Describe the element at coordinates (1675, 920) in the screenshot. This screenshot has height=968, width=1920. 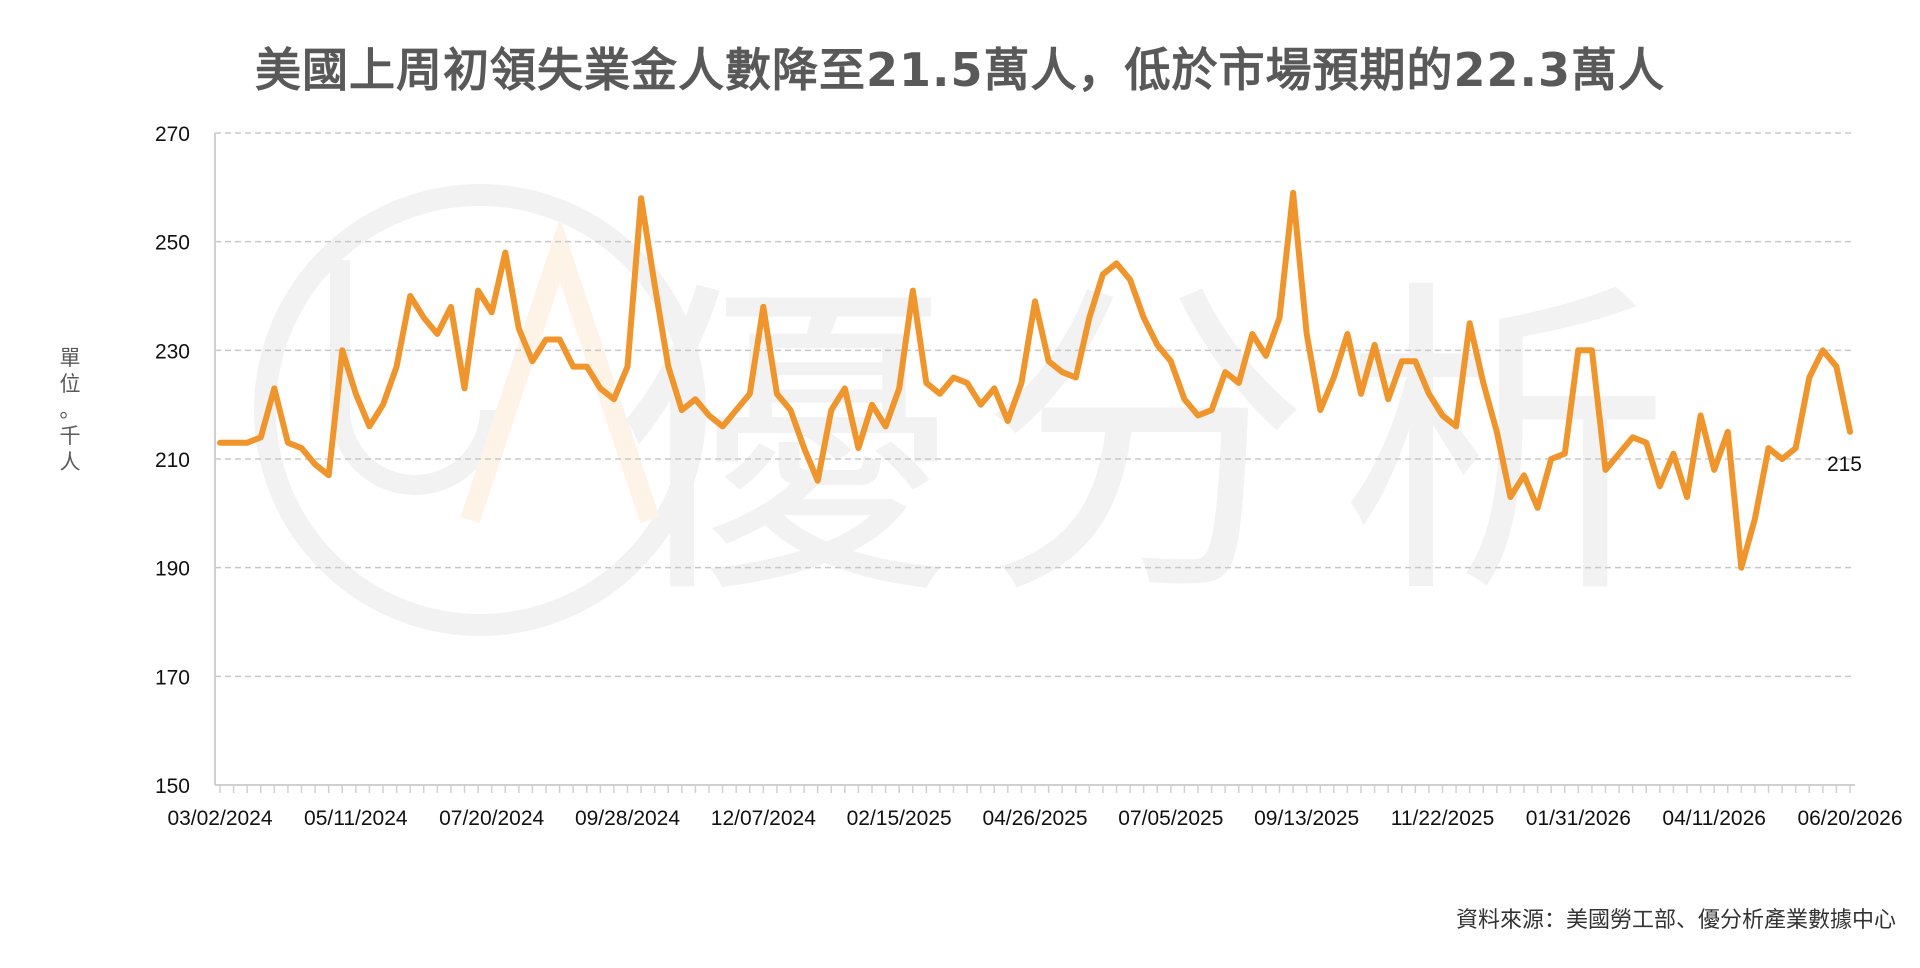
I see `source-note: 資料來源：美國勞工部、優分析產業數據中心` at that location.